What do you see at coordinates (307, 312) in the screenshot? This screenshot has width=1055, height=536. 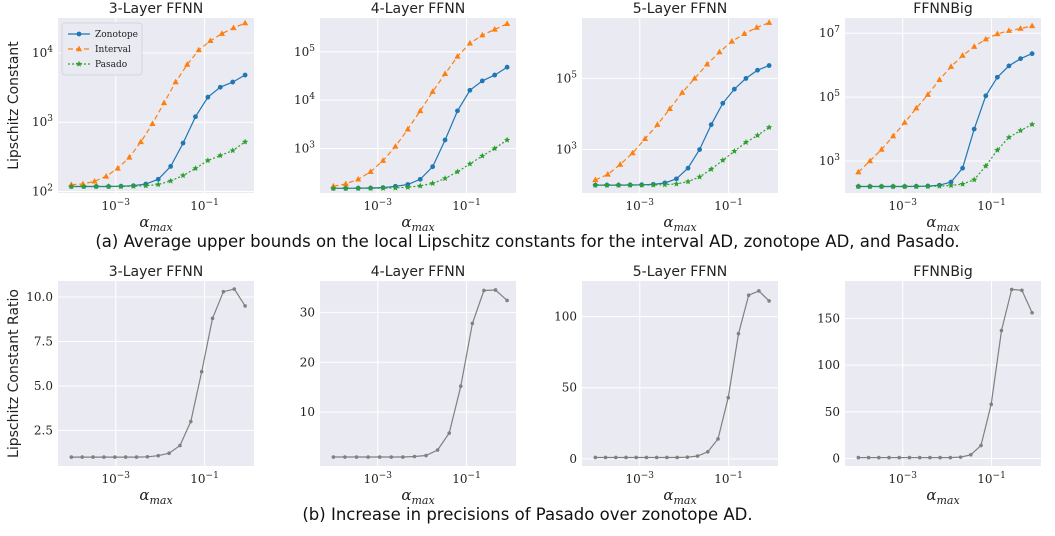 I see `y-tick-label: 30` at bounding box center [307, 312].